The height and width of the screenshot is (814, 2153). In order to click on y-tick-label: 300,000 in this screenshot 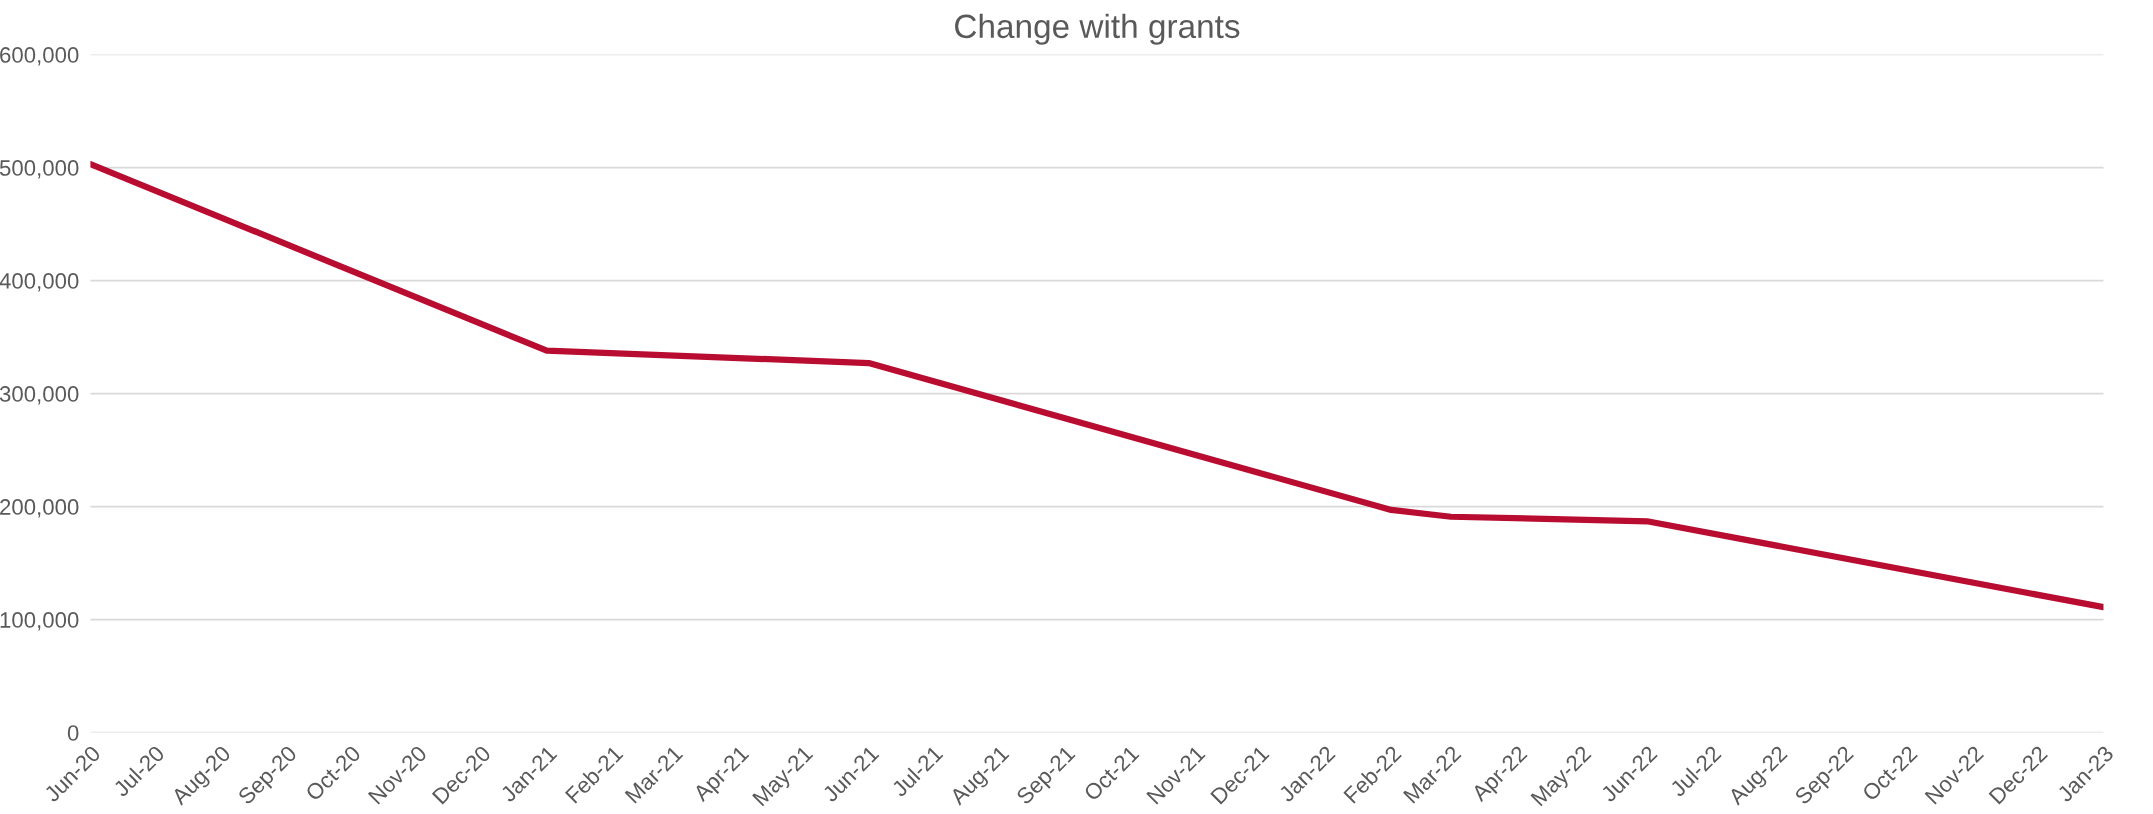, I will do `click(39, 395)`.